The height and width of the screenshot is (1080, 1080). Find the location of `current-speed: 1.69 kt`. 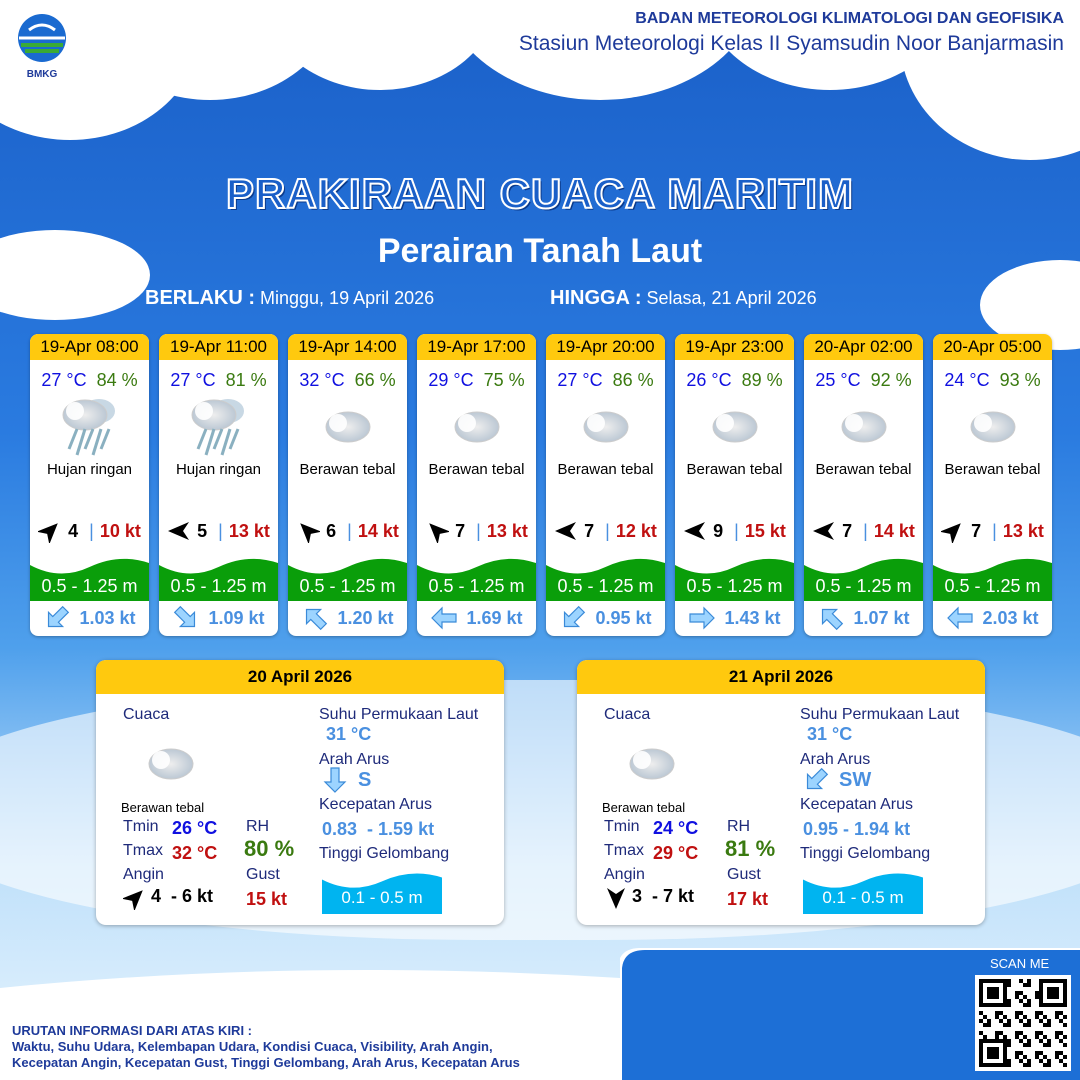

current-speed: 1.69 kt is located at coordinates (494, 617).